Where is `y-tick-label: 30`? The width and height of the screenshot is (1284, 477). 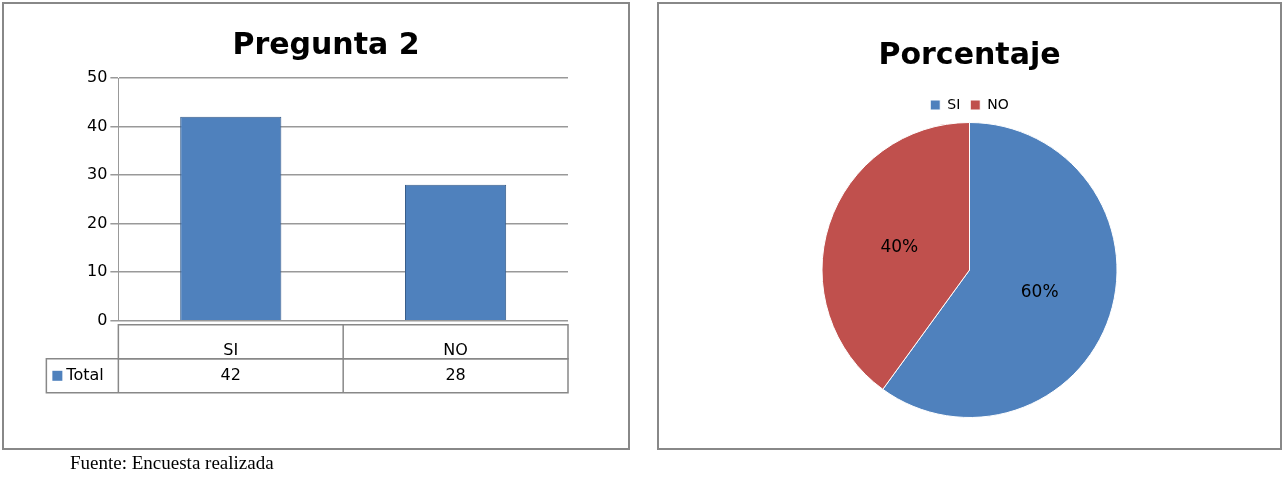
y-tick-label: 30 is located at coordinates (97, 174).